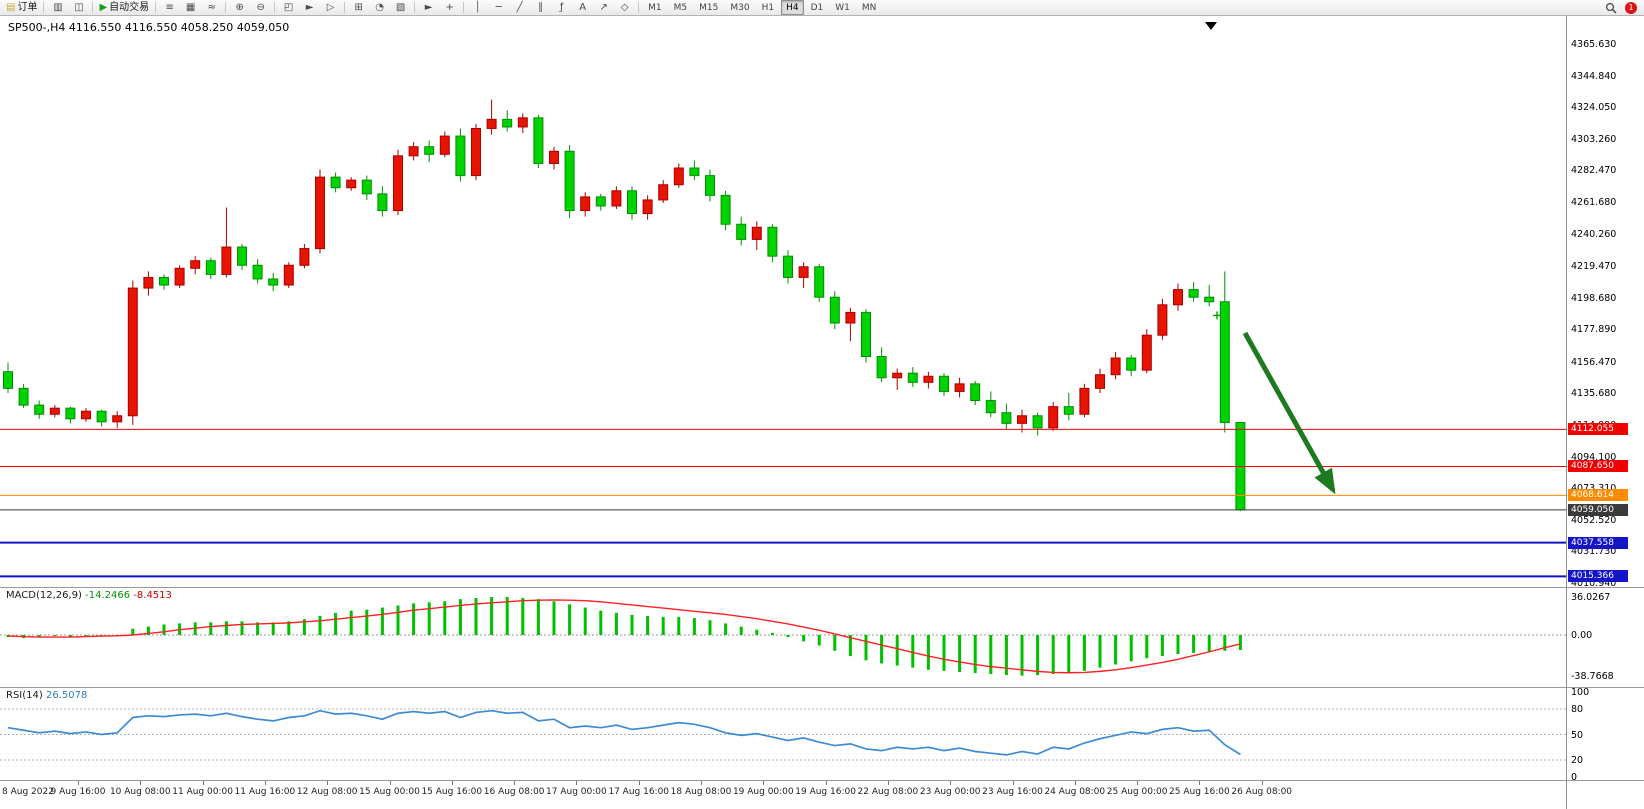 The height and width of the screenshot is (809, 1644). What do you see at coordinates (603, 8) in the screenshot?
I see `arrow-tool-icon-button: ↗` at bounding box center [603, 8].